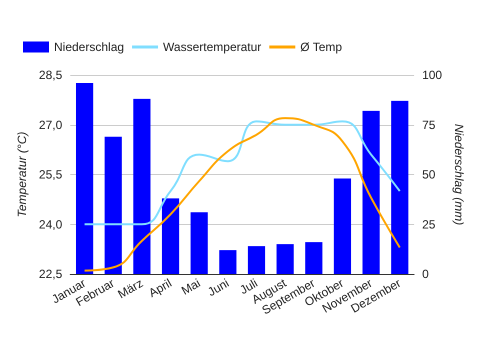  What do you see at coordinates (50, 274) in the screenshot?
I see `y-tick-label: 22,5` at bounding box center [50, 274].